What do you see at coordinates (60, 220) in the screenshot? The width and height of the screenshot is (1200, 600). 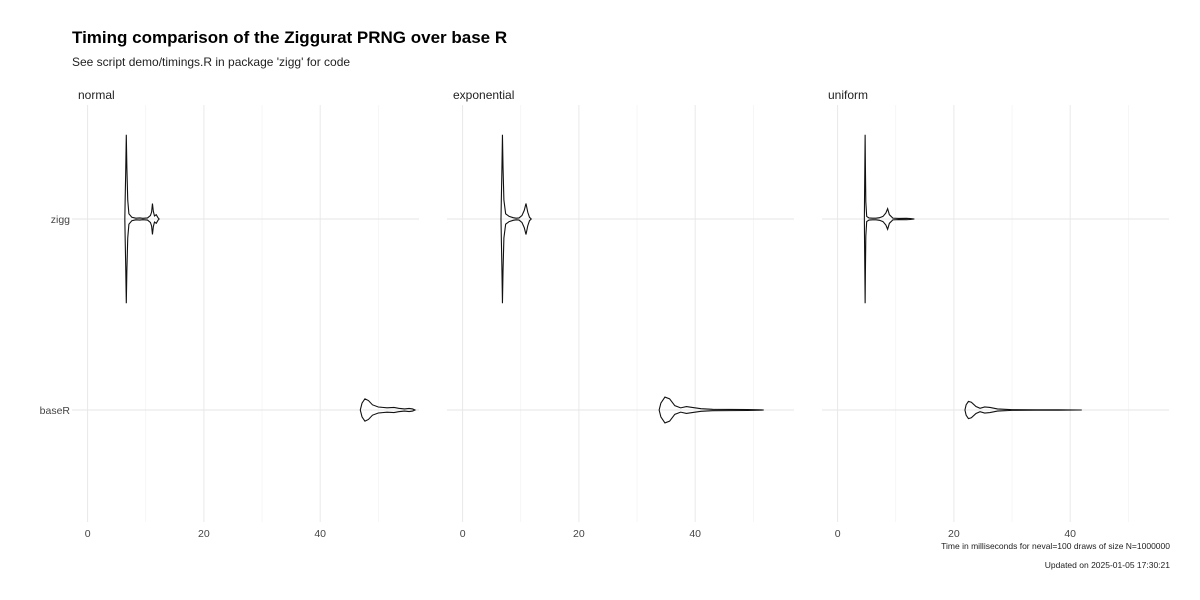 I see `y-tick-label-zigg: zigg` at bounding box center [60, 220].